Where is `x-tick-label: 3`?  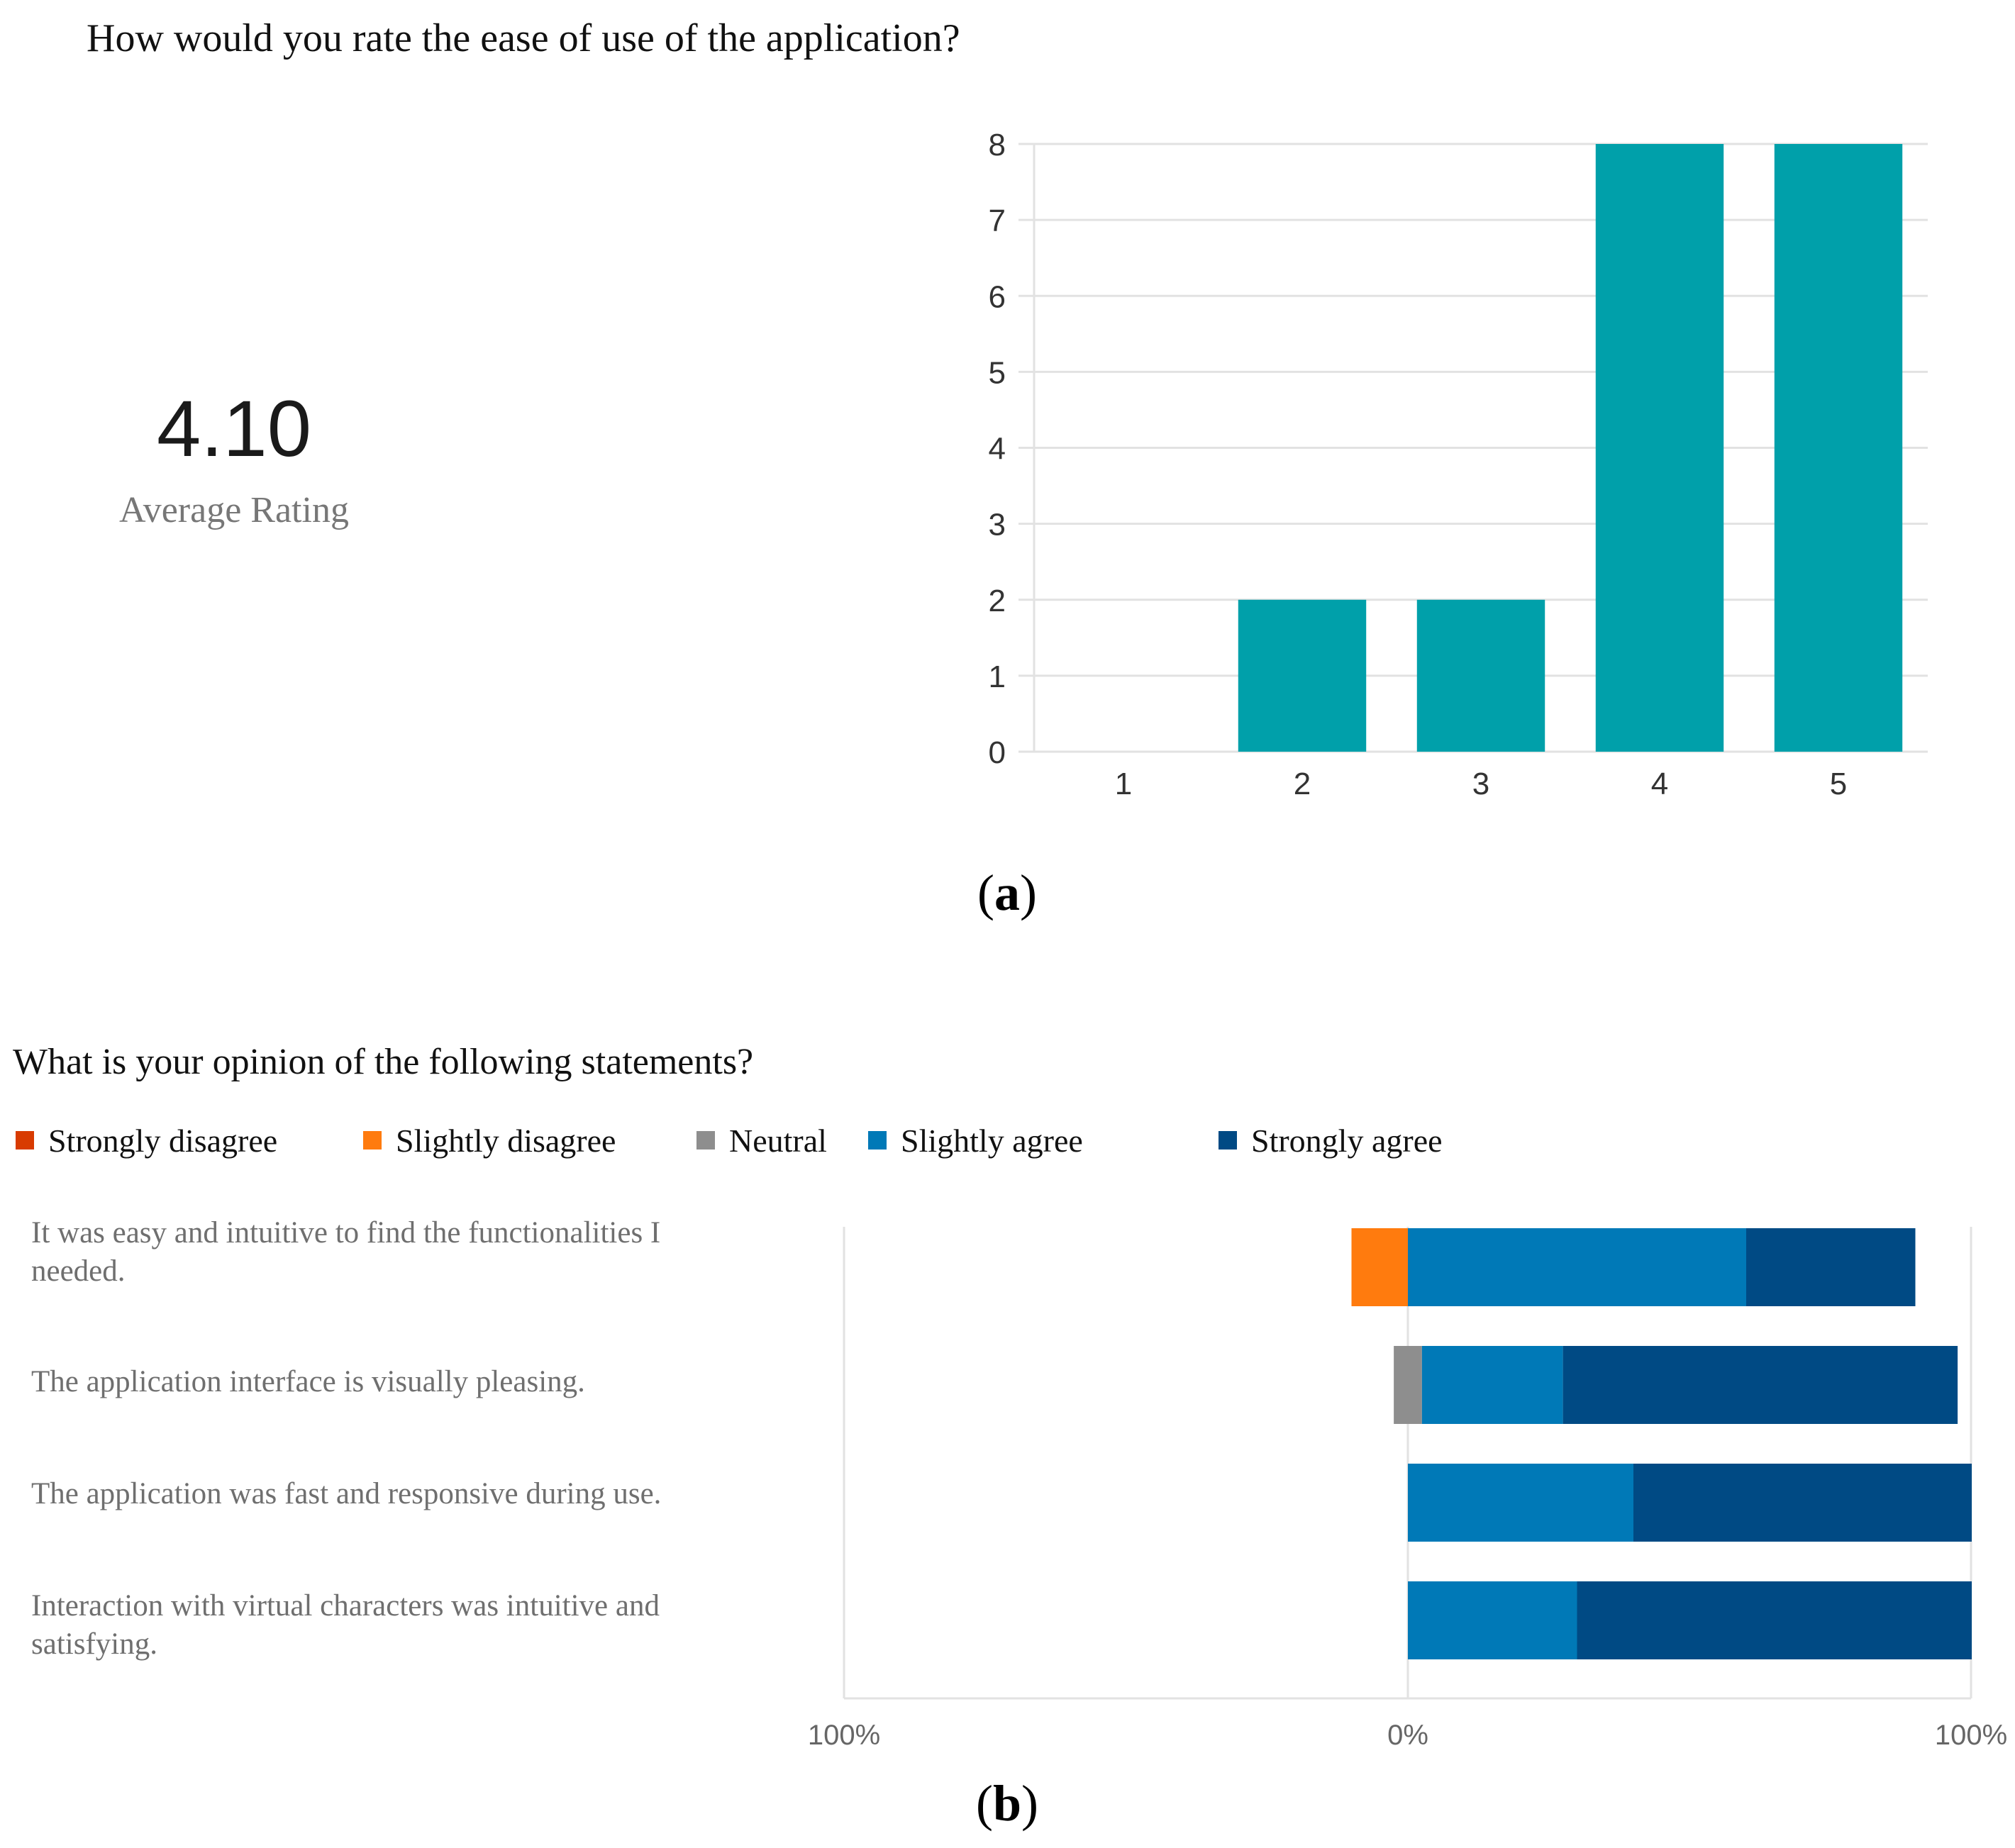 x-tick-label: 3 is located at coordinates (1480, 784).